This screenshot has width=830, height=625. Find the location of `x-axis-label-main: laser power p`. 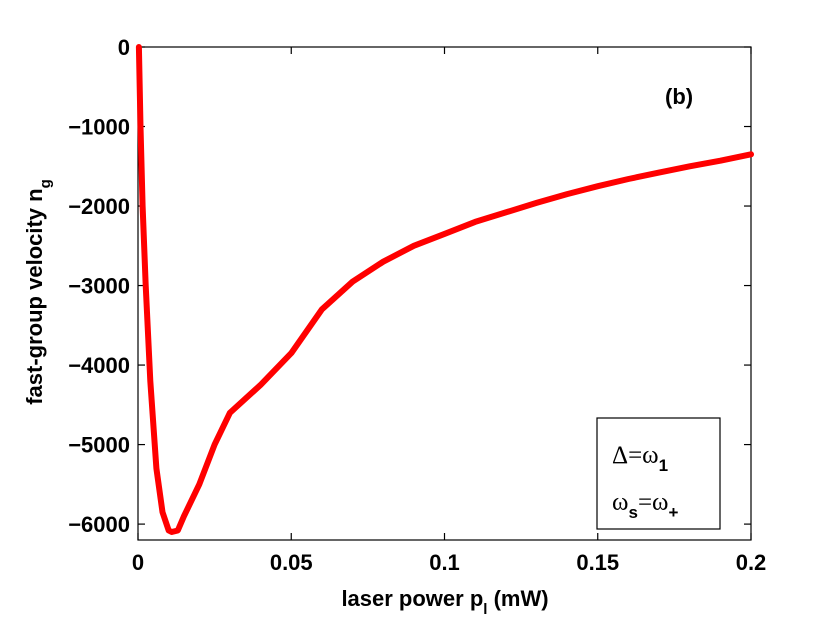

x-axis-label-main: laser power p is located at coordinates (412, 598).